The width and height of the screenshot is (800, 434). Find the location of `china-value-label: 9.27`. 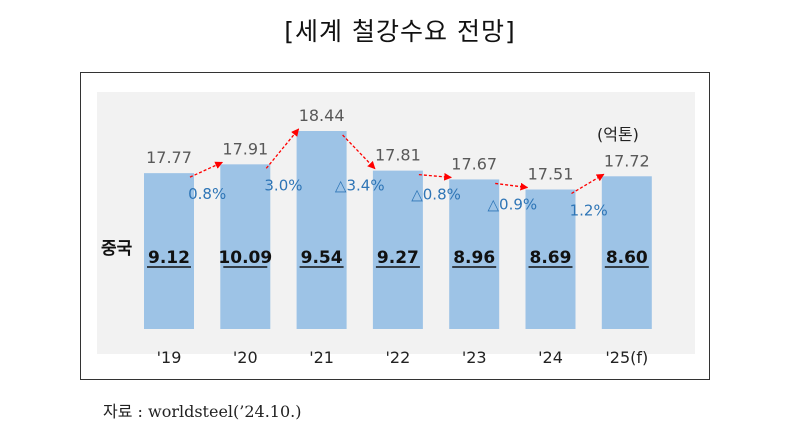

china-value-label: 9.27 is located at coordinates (398, 258).